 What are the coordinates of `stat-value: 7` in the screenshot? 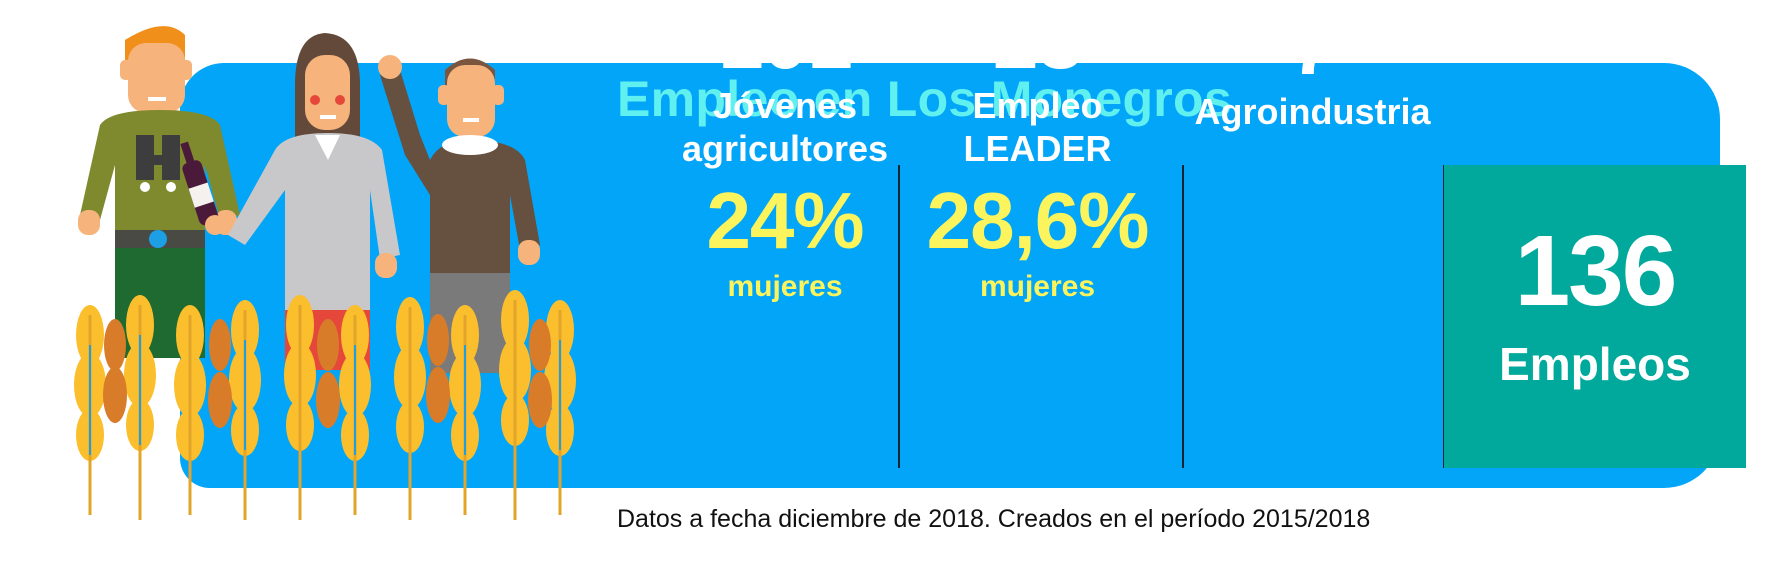 It's located at (1313, 46).